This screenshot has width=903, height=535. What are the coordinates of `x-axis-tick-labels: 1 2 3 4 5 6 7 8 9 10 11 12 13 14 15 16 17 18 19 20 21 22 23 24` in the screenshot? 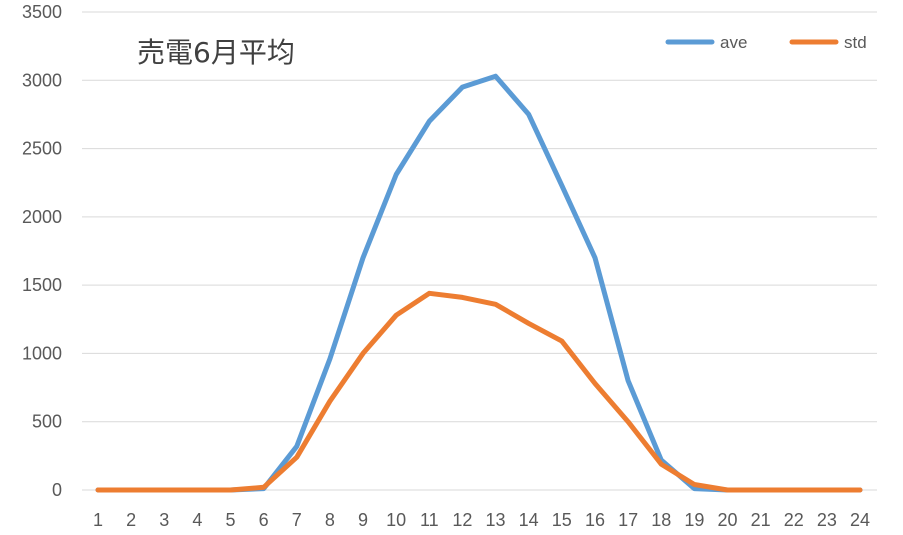 It's located at (481, 520).